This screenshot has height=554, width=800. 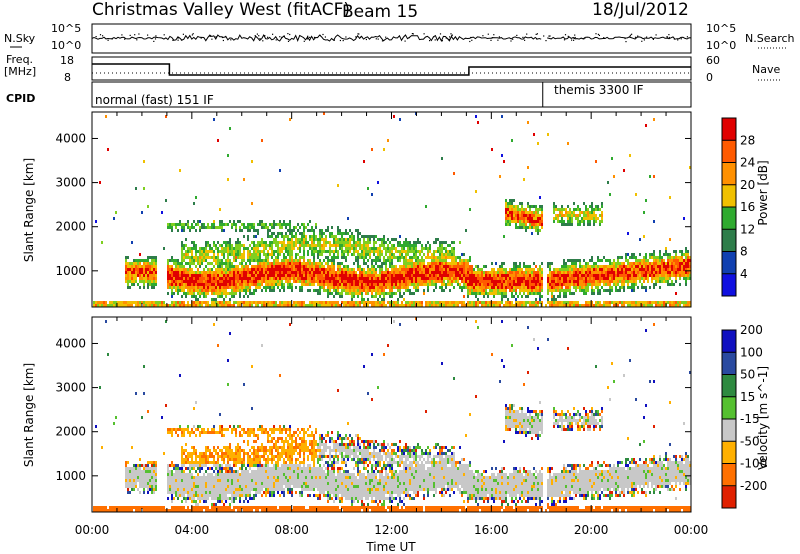 What do you see at coordinates (713, 60) in the screenshot?
I see `nave-tick-high: 60` at bounding box center [713, 60].